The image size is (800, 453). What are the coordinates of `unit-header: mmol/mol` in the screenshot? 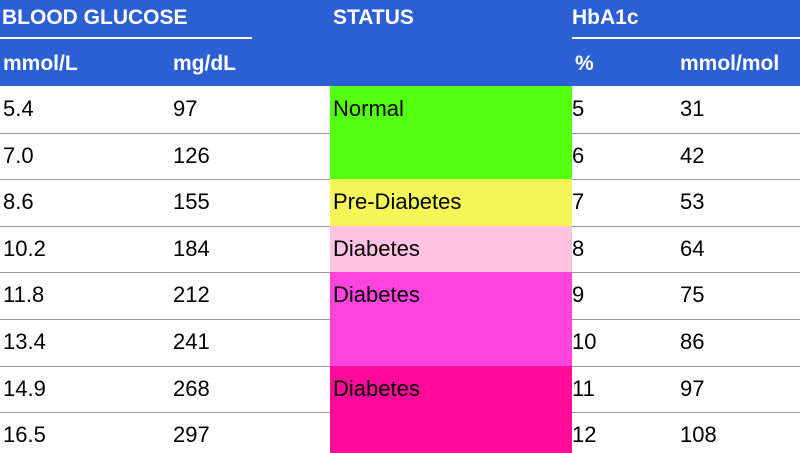 It's located at (730, 63).